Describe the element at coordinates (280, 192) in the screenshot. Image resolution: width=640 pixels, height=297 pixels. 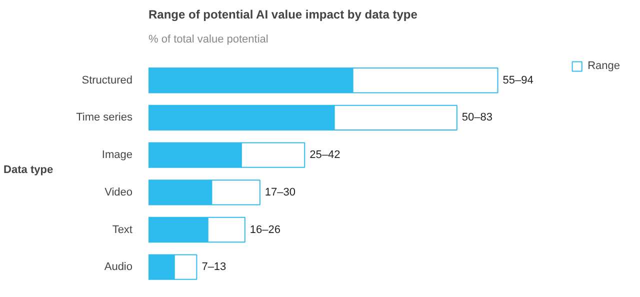
I see `total-label: 17–30` at that location.